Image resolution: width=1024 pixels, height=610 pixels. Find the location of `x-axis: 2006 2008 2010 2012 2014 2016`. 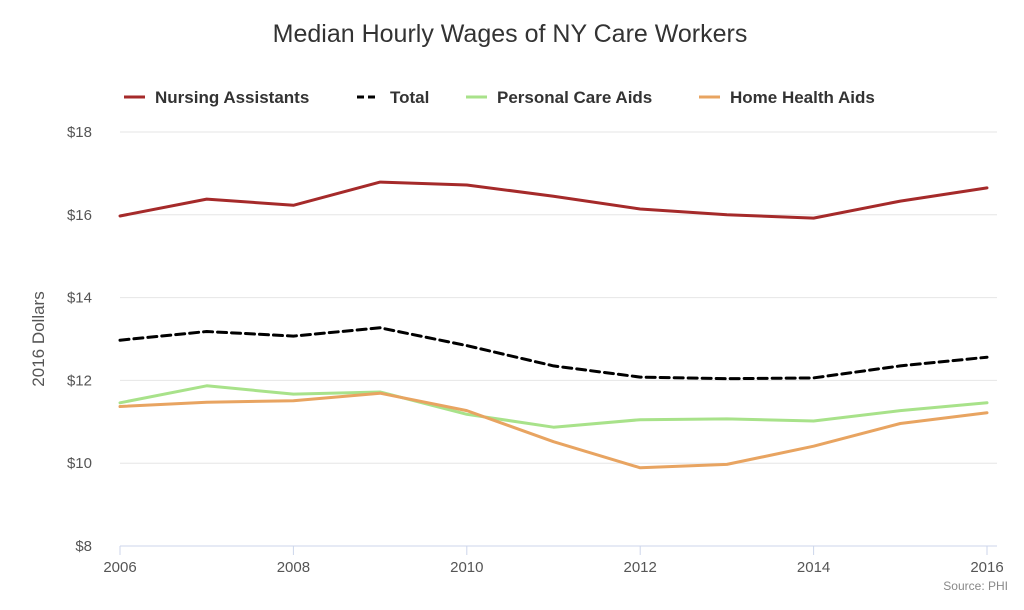

x-axis: 2006 2008 2010 2012 2014 2016 is located at coordinates (553, 560).